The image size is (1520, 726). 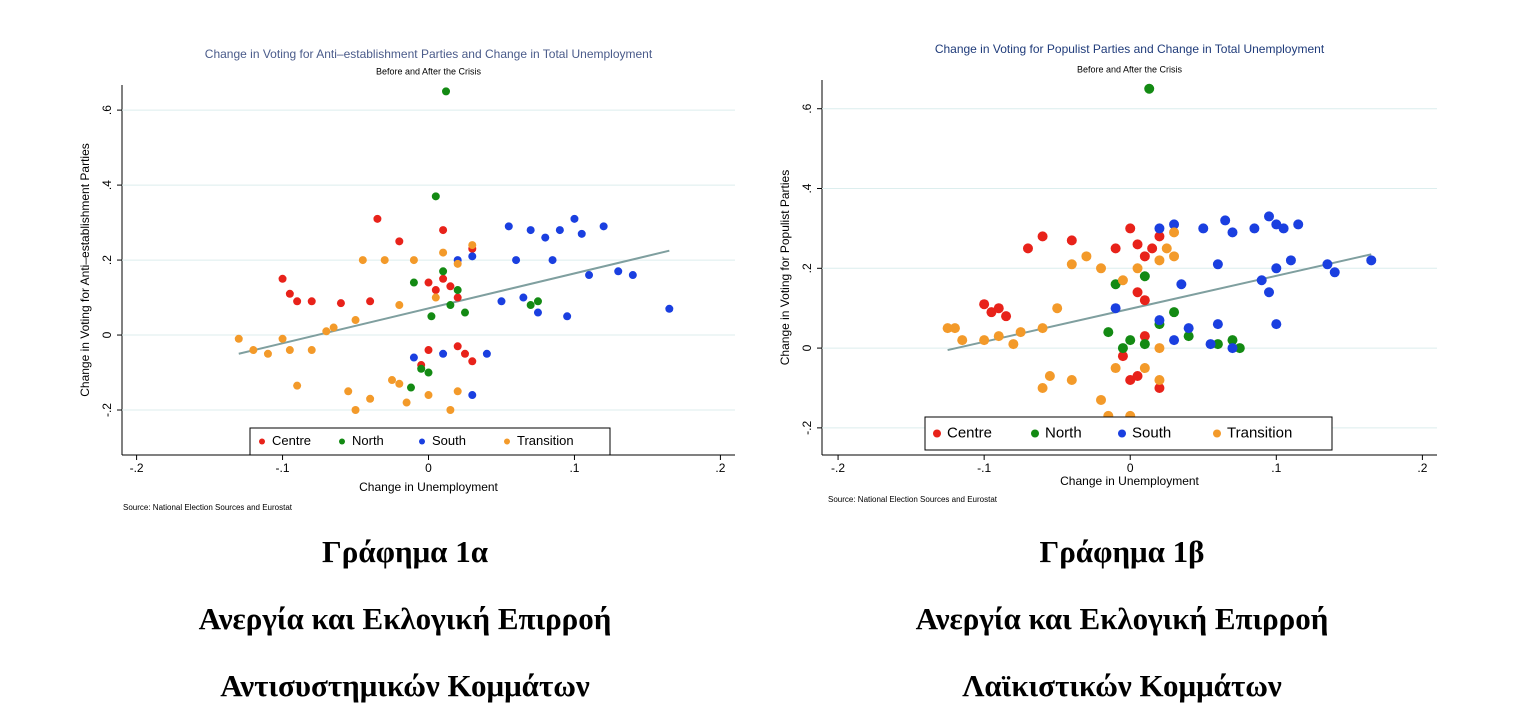 What do you see at coordinates (1128, 433) in the screenshot?
I see `legend-box` at bounding box center [1128, 433].